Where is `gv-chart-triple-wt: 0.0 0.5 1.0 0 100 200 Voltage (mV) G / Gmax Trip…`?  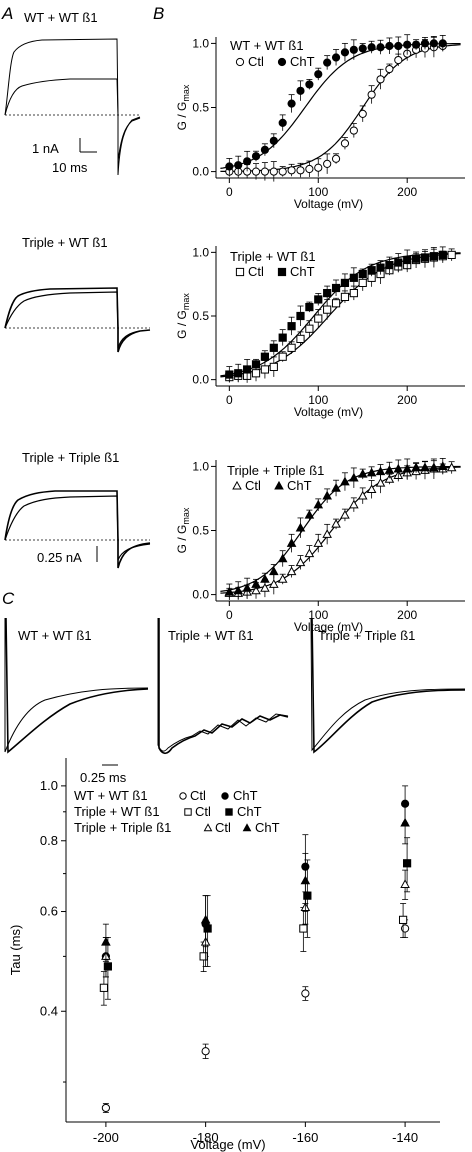
gv-chart-triple-wt: 0.0 0.5 1.0 0 100 200 Voltage (mV) G / Gmax Trip… is located at coordinates (320, 332).